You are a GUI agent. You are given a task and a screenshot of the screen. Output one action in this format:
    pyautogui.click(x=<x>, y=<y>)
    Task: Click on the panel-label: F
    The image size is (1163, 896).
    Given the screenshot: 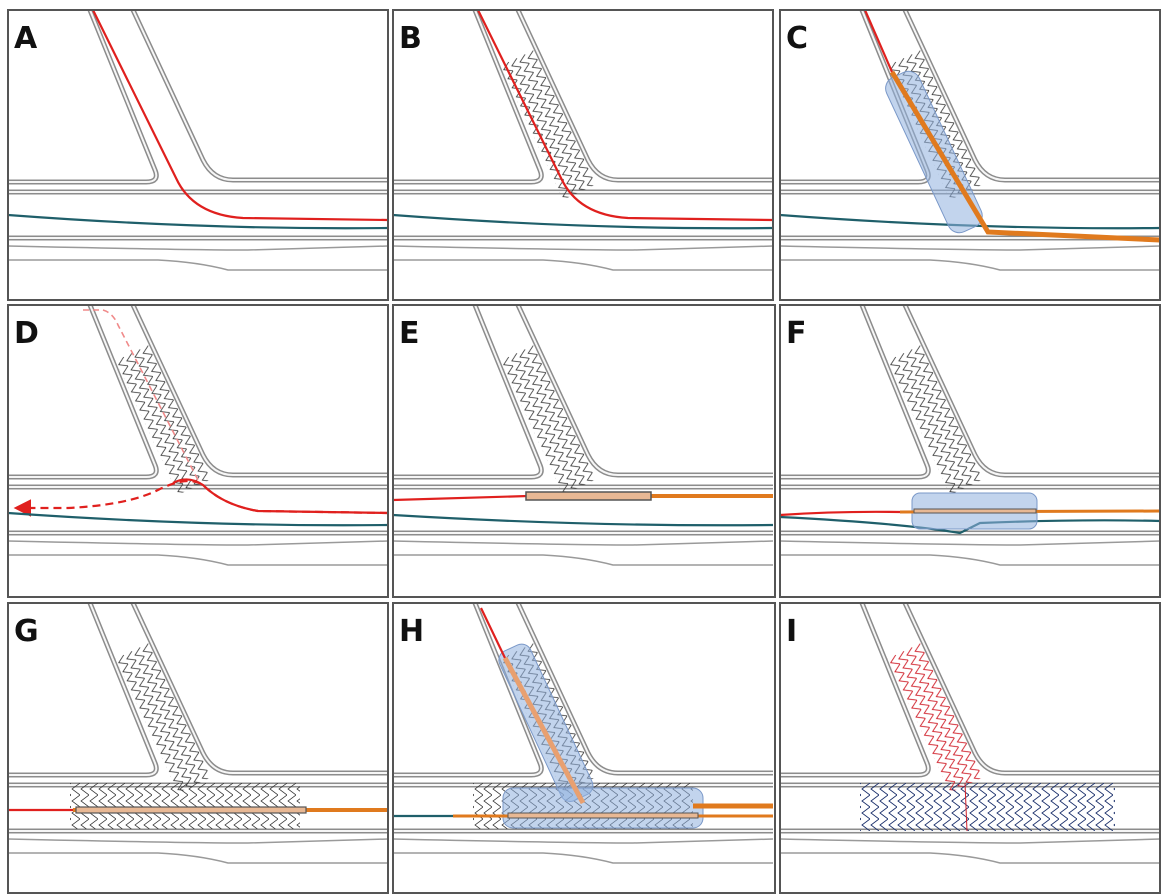 What is the action you would take?
    pyautogui.click(x=796, y=333)
    